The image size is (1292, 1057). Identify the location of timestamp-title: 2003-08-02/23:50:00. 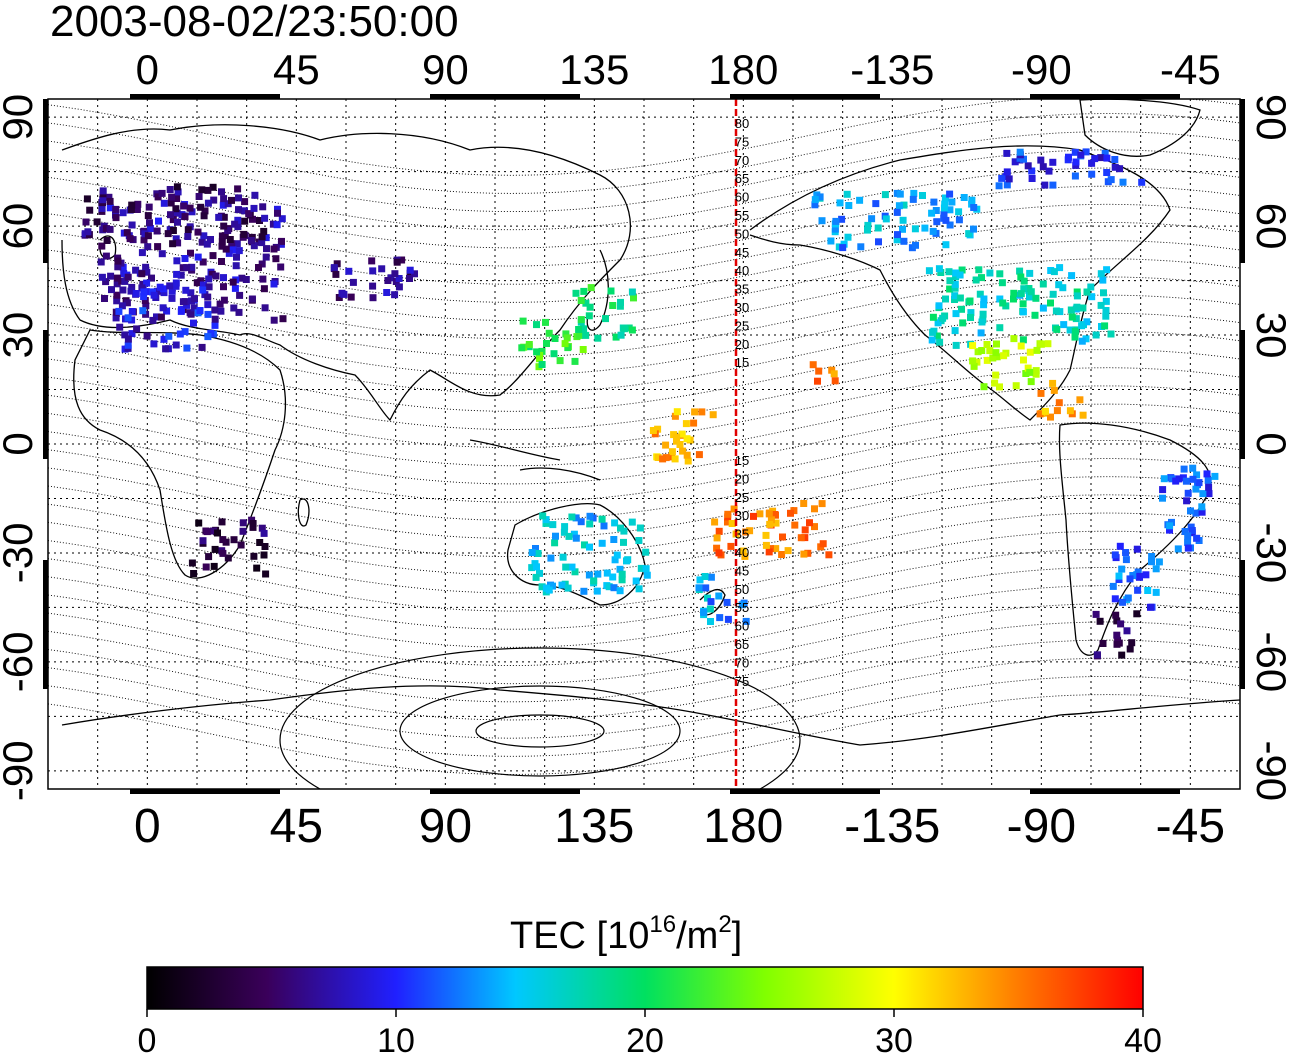
(254, 23).